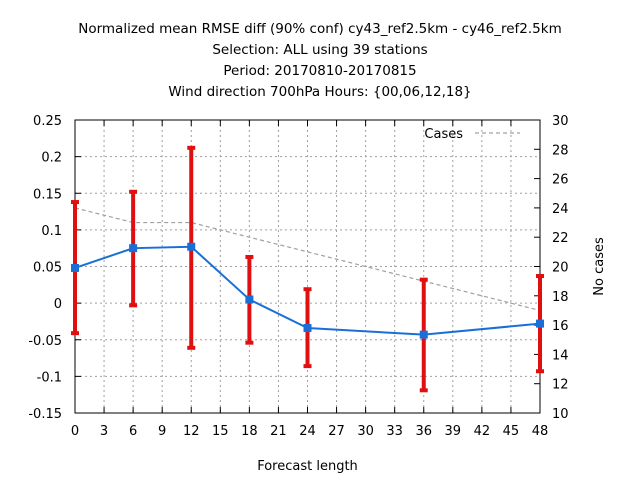 Image resolution: width=640 pixels, height=480 pixels. I want to click on y2-tick-label: 20, so click(560, 268).